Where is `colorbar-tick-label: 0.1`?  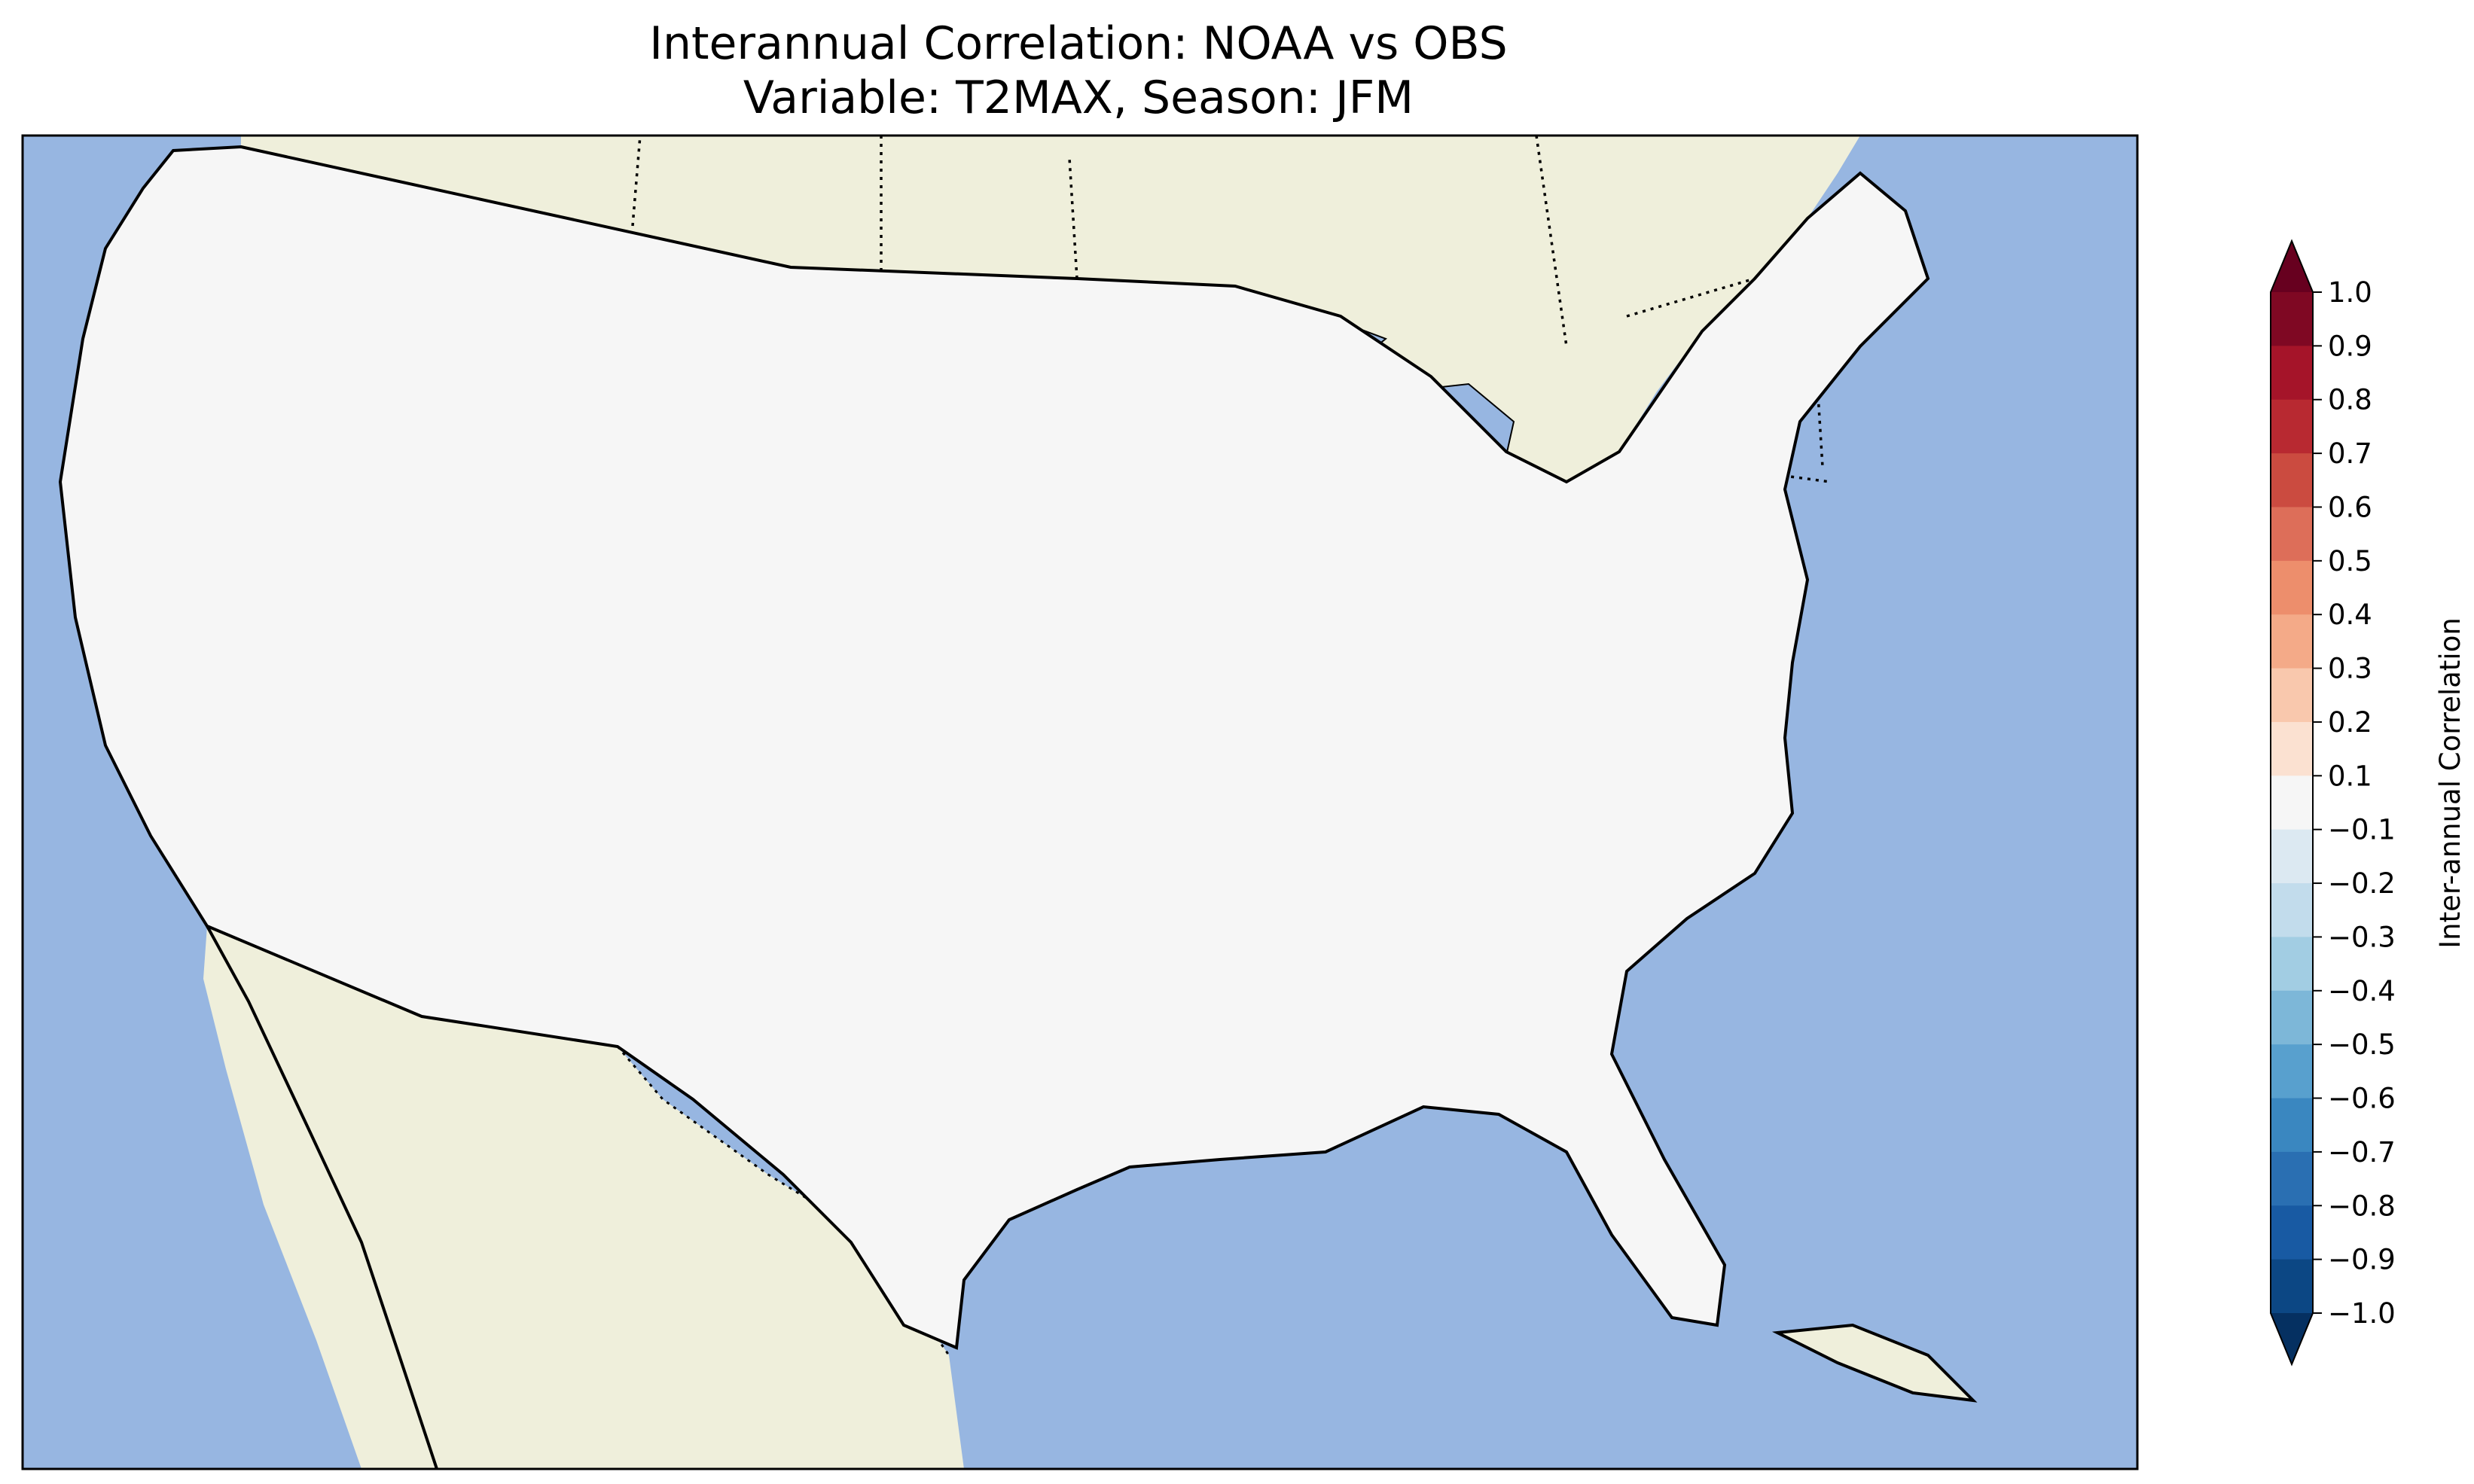
colorbar-tick-label: 0.1 is located at coordinates (2350, 776).